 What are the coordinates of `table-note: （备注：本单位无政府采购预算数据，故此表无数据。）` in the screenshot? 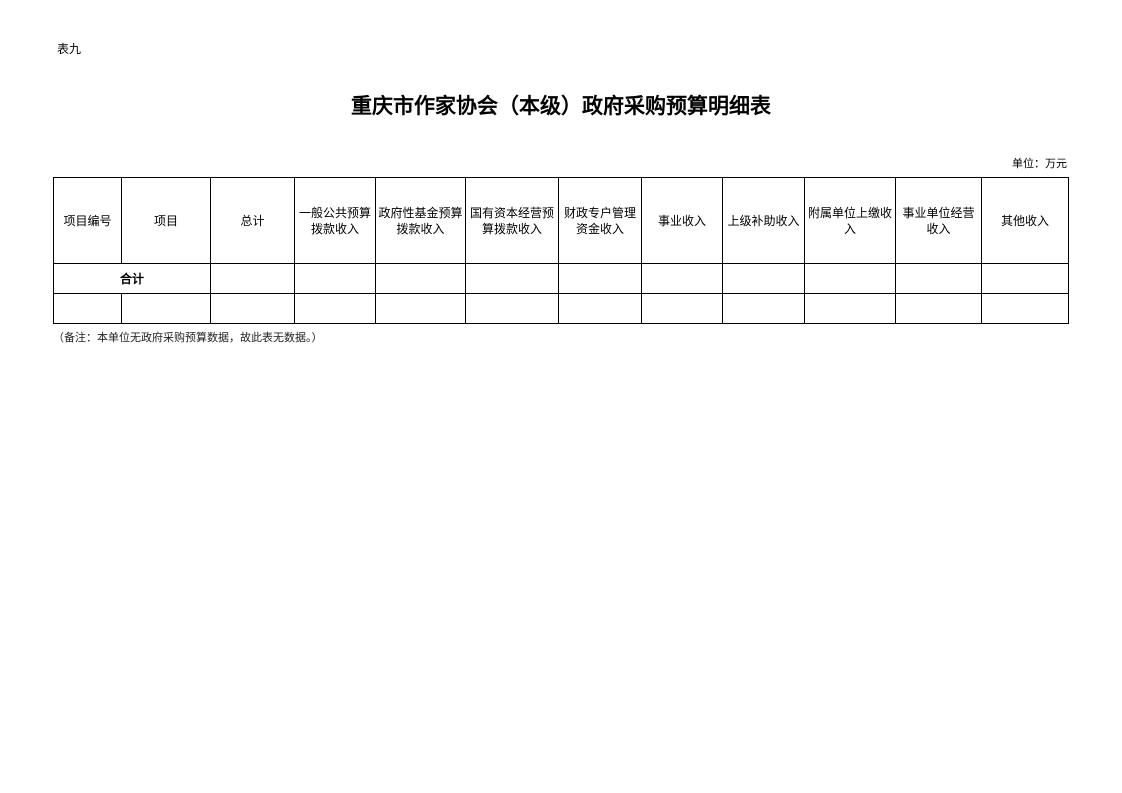 It's located at (188, 337).